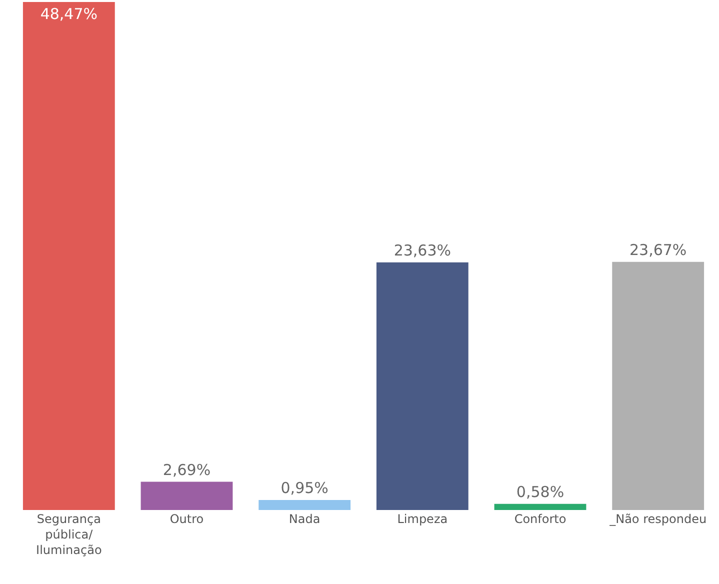 This screenshot has width=719, height=584. What do you see at coordinates (187, 519) in the screenshot?
I see `x-tick-label: Outro` at bounding box center [187, 519].